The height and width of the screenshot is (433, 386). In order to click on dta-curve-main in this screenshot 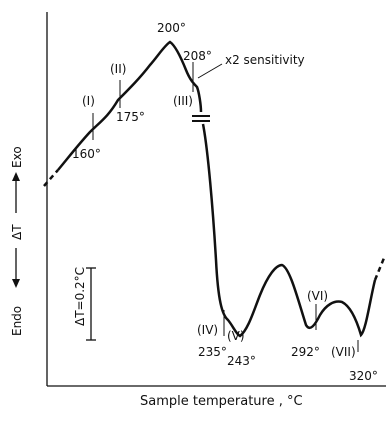, I will do `click(130, 105)`.